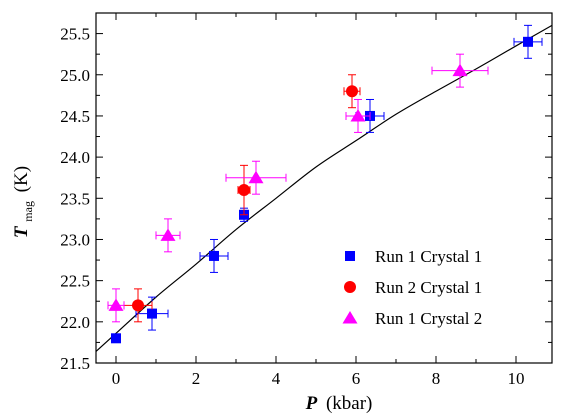 The height and width of the screenshot is (417, 563). I want to click on legend-label: Run 2 Crystal 1, so click(428, 287).